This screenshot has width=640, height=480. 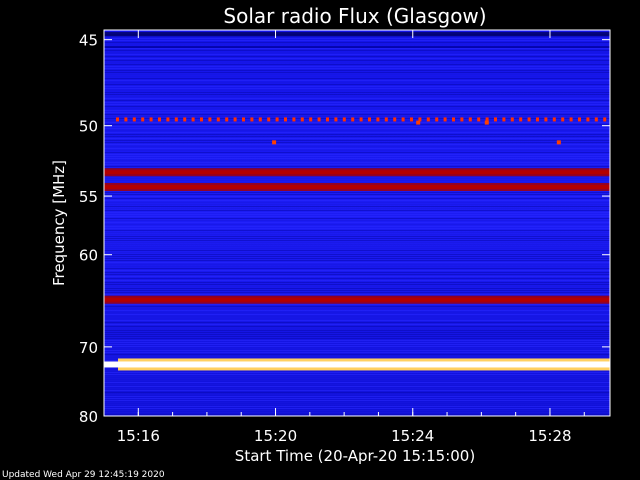 I want to click on update-timestamp: Updated Wed Apr 29 12:45:19 2020, so click(x=83, y=475).